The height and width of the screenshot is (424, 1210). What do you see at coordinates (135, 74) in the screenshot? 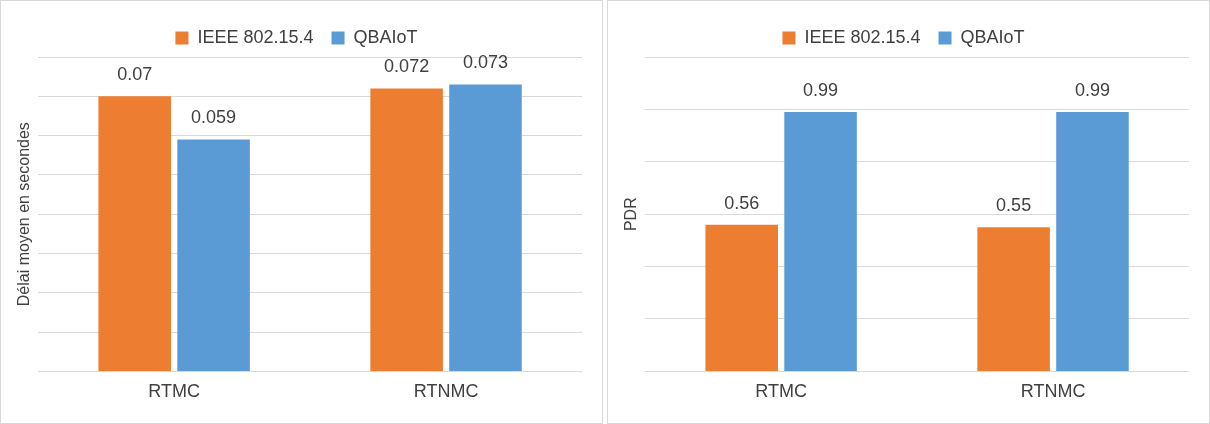
I see `data-label: 0.07` at bounding box center [135, 74].